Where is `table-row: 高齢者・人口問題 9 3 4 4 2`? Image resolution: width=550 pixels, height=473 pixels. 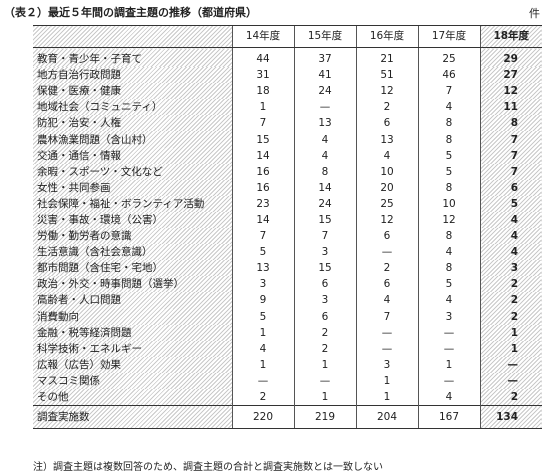 table-row: 高齢者・人口問題 9 3 4 4 2 is located at coordinates (287, 300).